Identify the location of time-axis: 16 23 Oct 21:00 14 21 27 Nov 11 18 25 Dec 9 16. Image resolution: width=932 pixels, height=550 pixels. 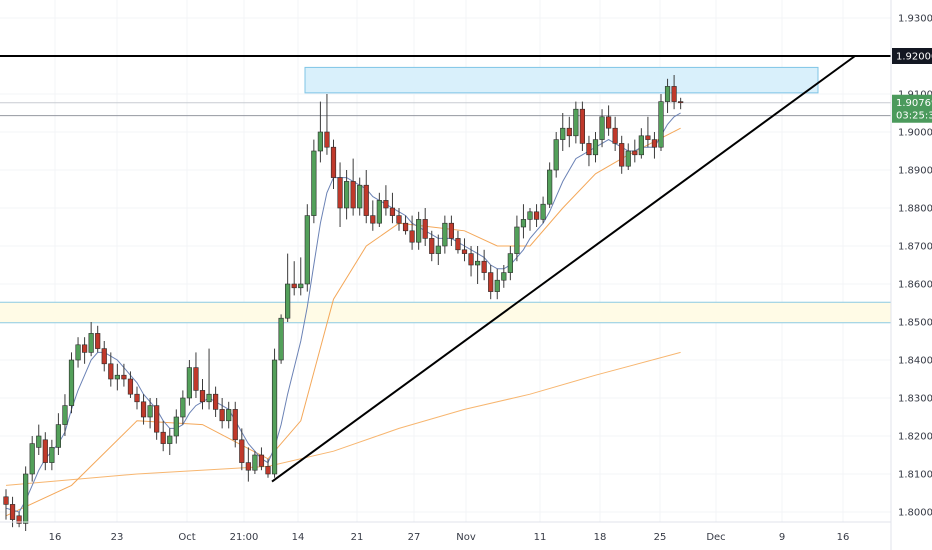
(449, 537).